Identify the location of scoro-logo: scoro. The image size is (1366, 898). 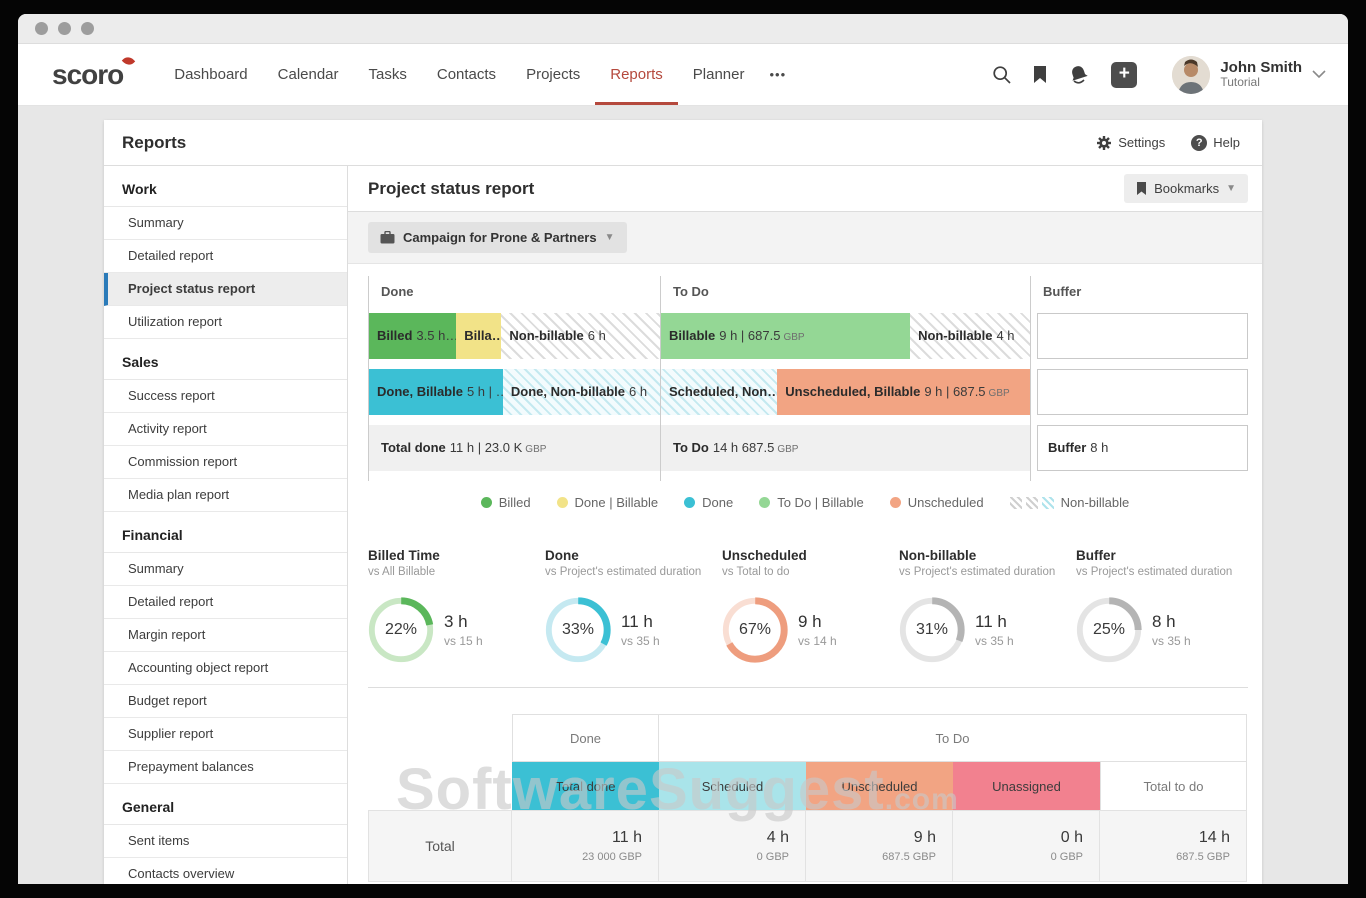
(94, 74).